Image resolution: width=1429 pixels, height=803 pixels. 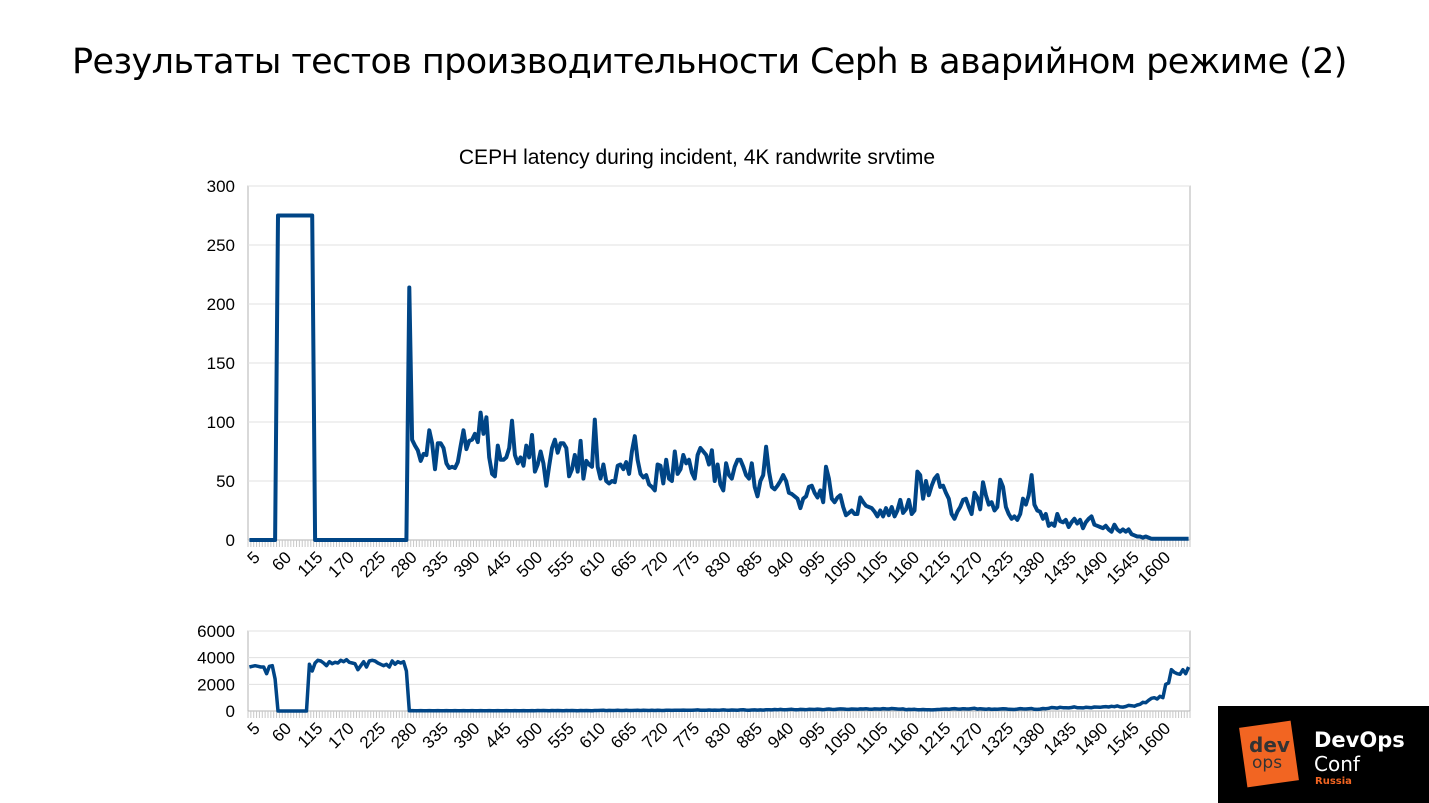 What do you see at coordinates (221, 422) in the screenshot?
I see `y-tick-label: 100` at bounding box center [221, 422].